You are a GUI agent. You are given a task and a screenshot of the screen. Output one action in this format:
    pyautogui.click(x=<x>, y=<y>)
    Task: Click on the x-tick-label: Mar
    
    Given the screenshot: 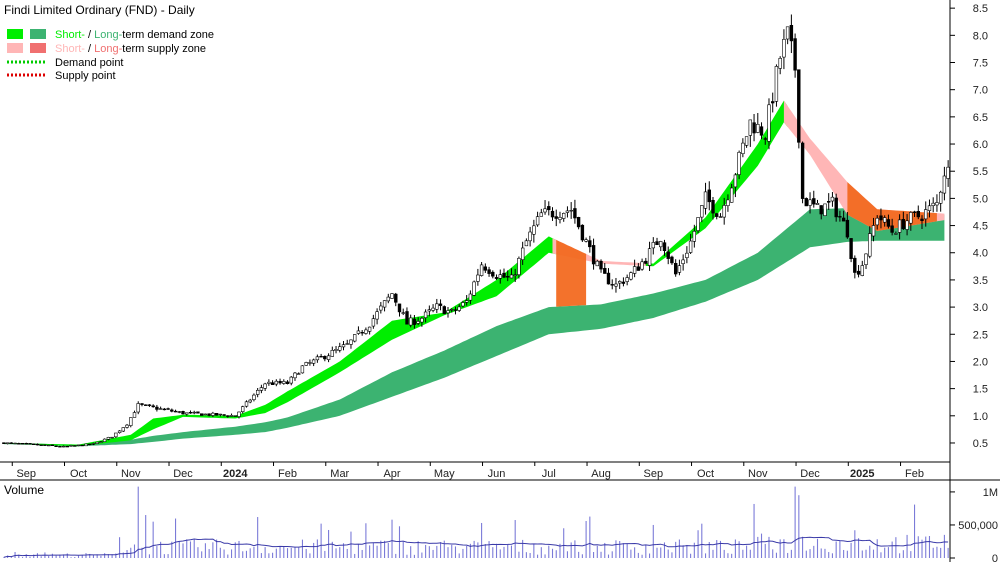 What is the action you would take?
    pyautogui.click(x=339, y=474)
    